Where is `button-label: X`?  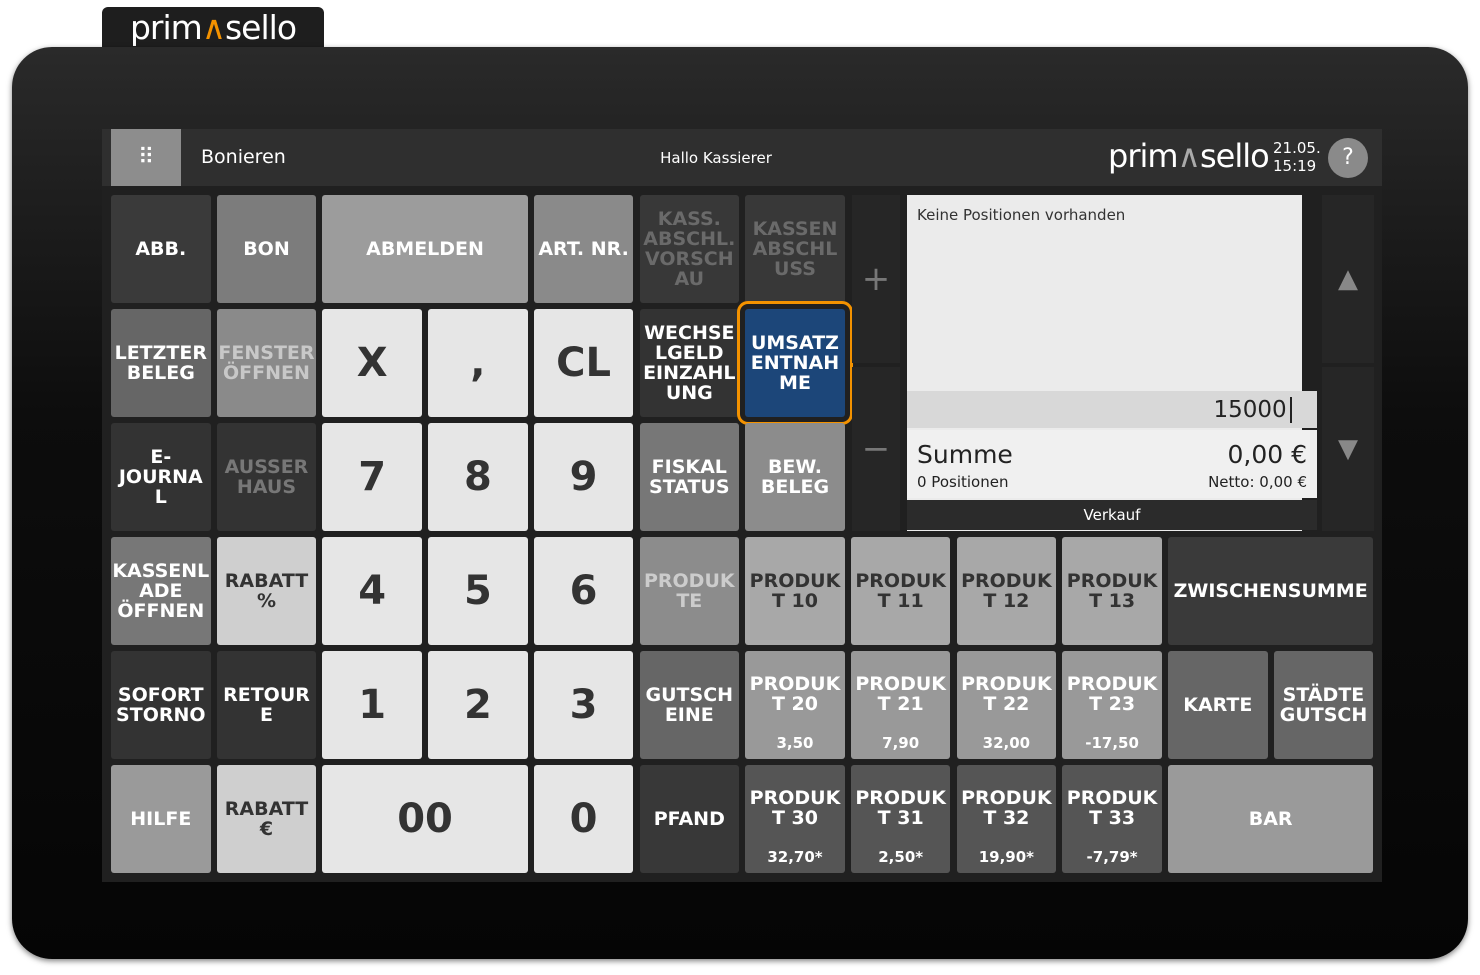 button-label: X is located at coordinates (372, 363).